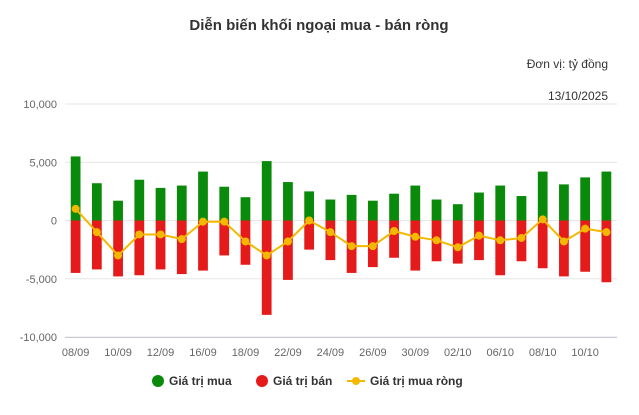  I want to click on legend: Giá trị mua Giá trị bán Giá trị mua ròng, so click(307, 381).